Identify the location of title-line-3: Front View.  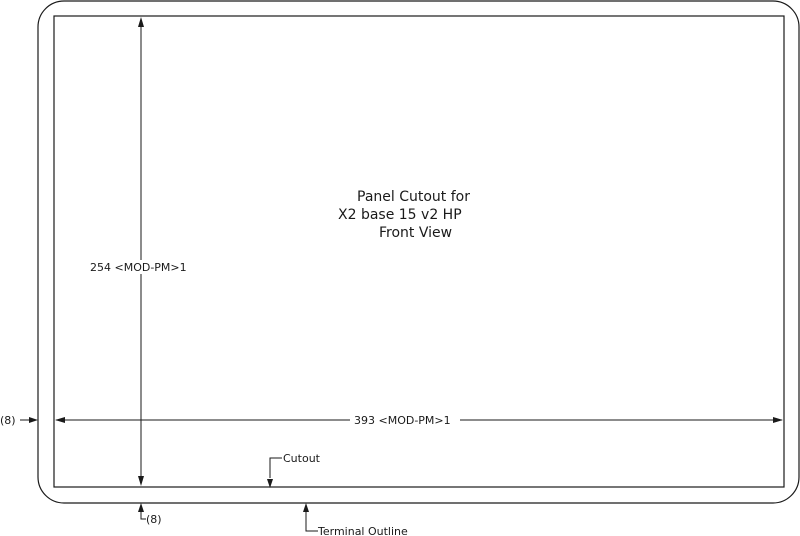
(415, 233).